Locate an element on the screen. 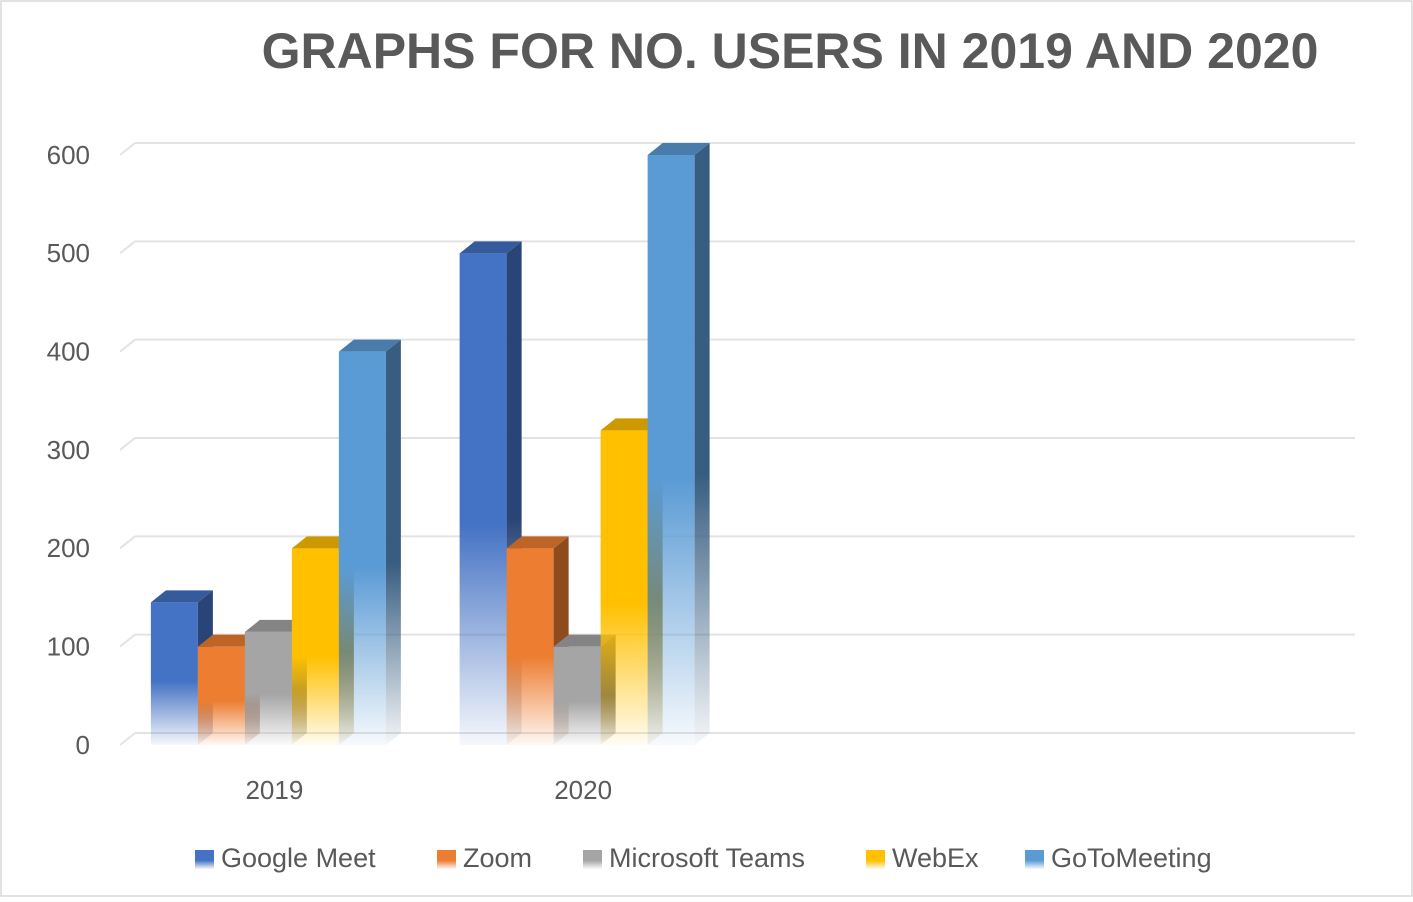 This screenshot has height=902, width=1413. y-tick-label: 200 is located at coordinates (68, 548).